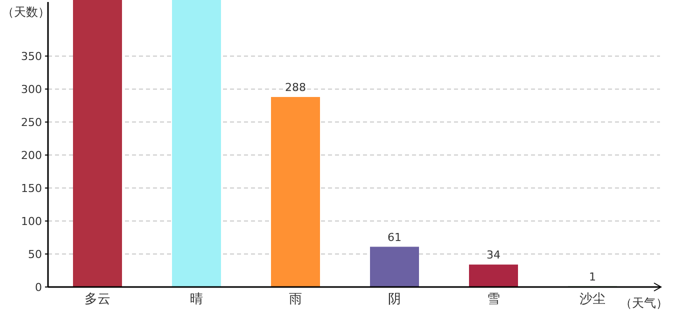  What do you see at coordinates (593, 299) in the screenshot?
I see `x-tick-label: 沙尘` at bounding box center [593, 299].